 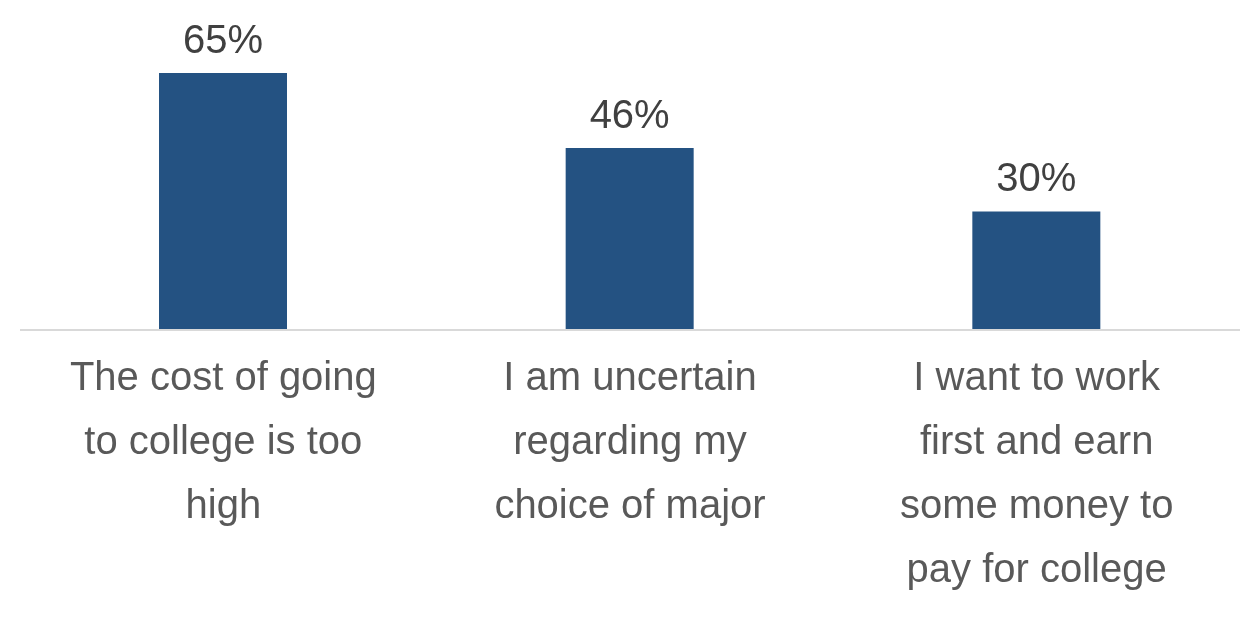 What do you see at coordinates (223, 440) in the screenshot?
I see `x-tick-label: The cost of going to college is too high` at bounding box center [223, 440].